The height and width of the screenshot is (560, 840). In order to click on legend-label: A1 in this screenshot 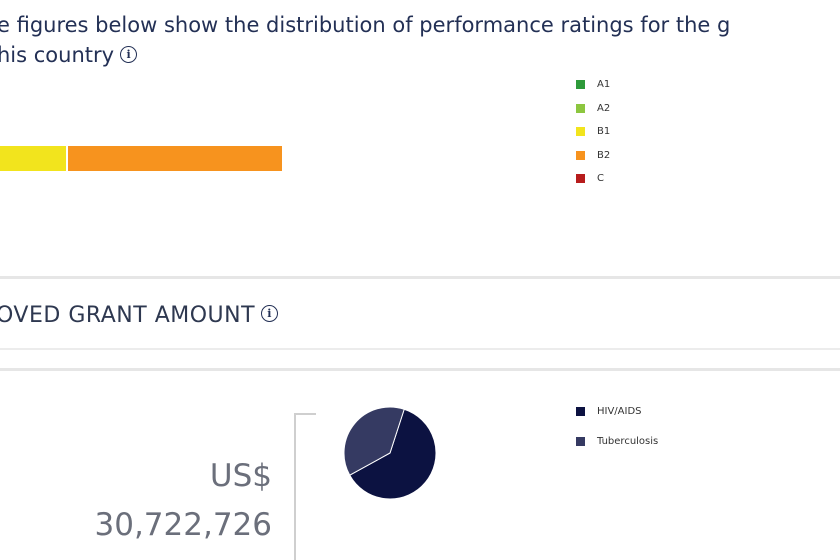, I will do `click(604, 85)`.